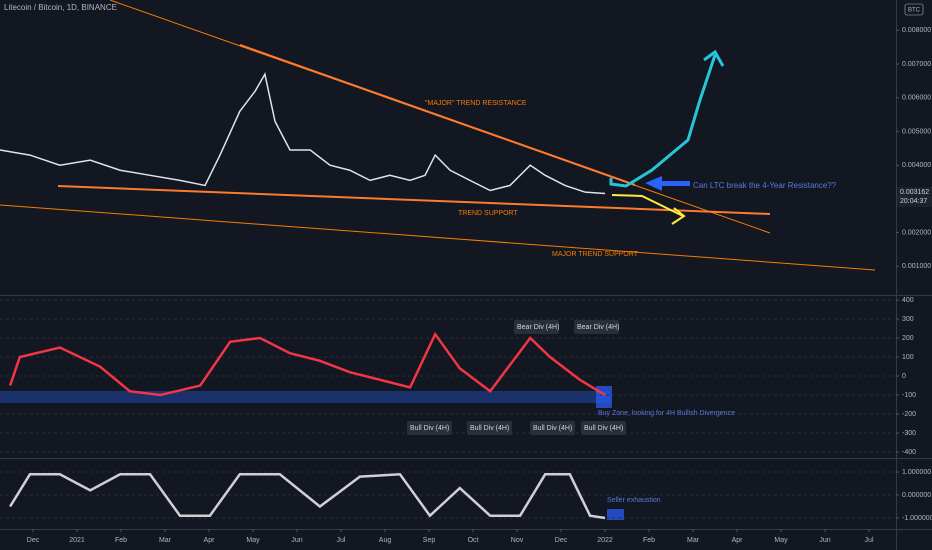 This screenshot has height=550, width=932. What do you see at coordinates (305, 397) in the screenshot?
I see `buy-zone-band` at bounding box center [305, 397].